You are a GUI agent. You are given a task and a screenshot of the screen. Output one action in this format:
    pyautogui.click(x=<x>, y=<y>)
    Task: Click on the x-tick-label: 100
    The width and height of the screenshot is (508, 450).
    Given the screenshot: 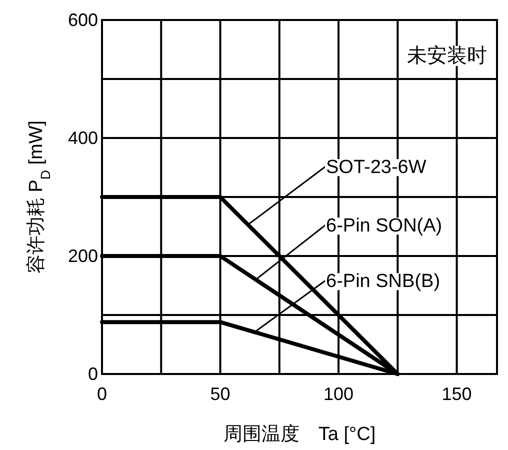 What is the action you would take?
    pyautogui.click(x=339, y=394)
    